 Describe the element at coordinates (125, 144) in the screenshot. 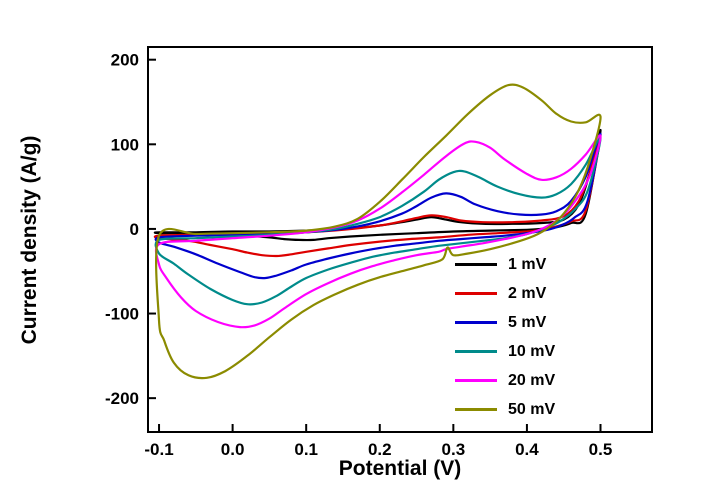

I see `y-tick-label: 100` at that location.